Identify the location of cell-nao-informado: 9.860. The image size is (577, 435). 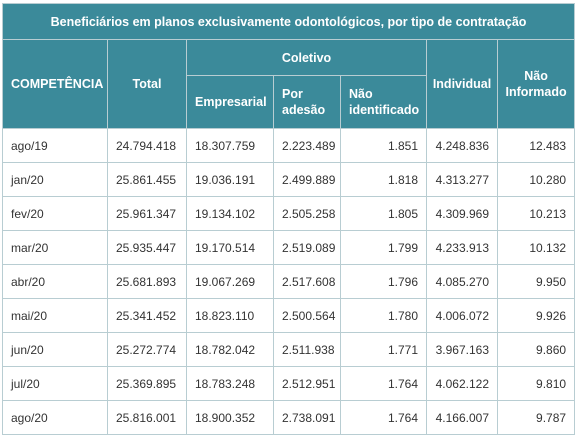
(536, 349).